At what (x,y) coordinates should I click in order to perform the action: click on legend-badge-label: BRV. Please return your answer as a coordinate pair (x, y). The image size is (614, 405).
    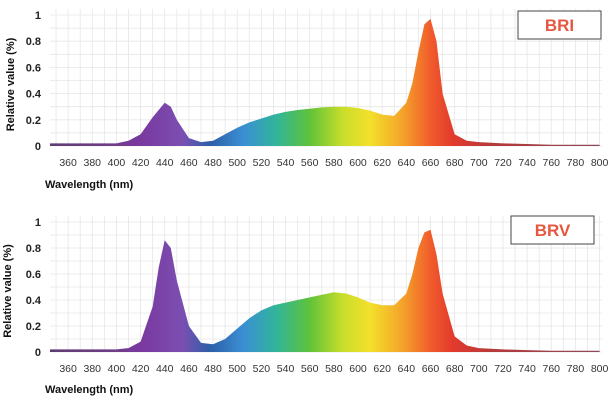
    Looking at the image, I should click on (553, 230).